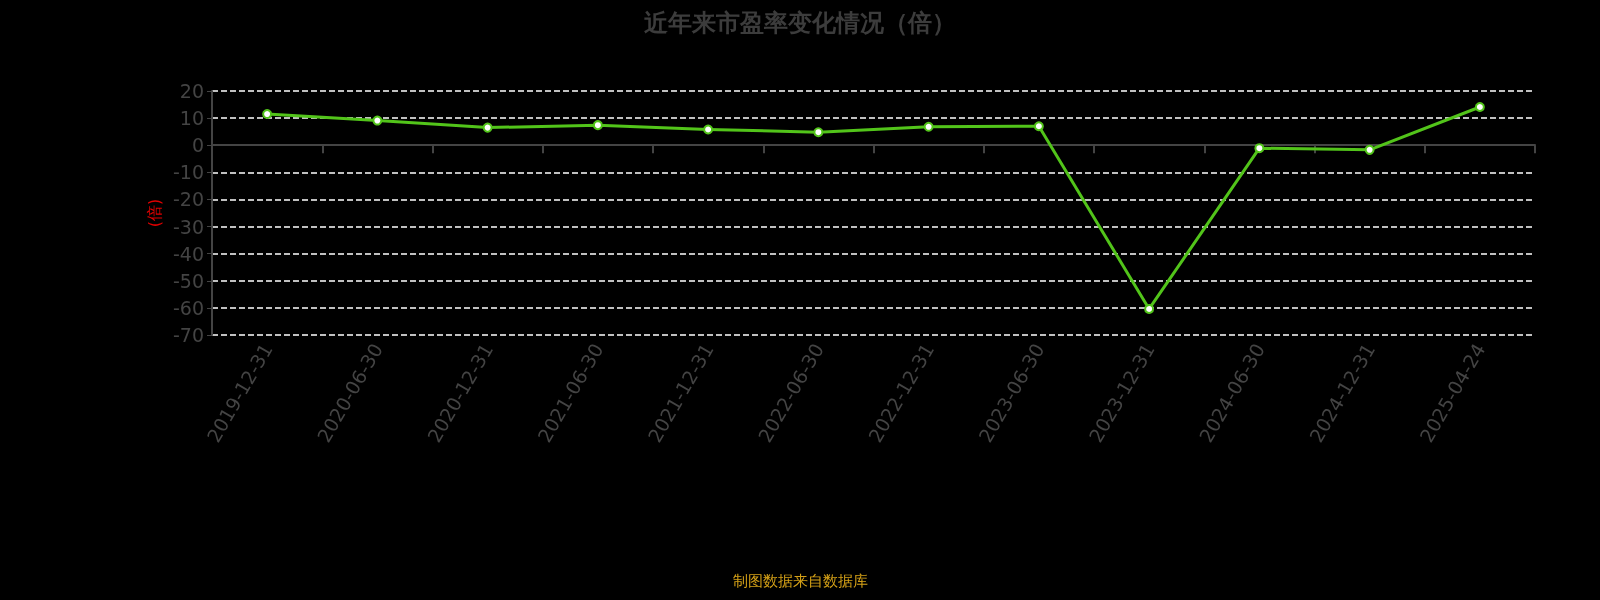 The height and width of the screenshot is (600, 1600). What do you see at coordinates (188, 253) in the screenshot?
I see `y-tick-label: -40` at bounding box center [188, 253].